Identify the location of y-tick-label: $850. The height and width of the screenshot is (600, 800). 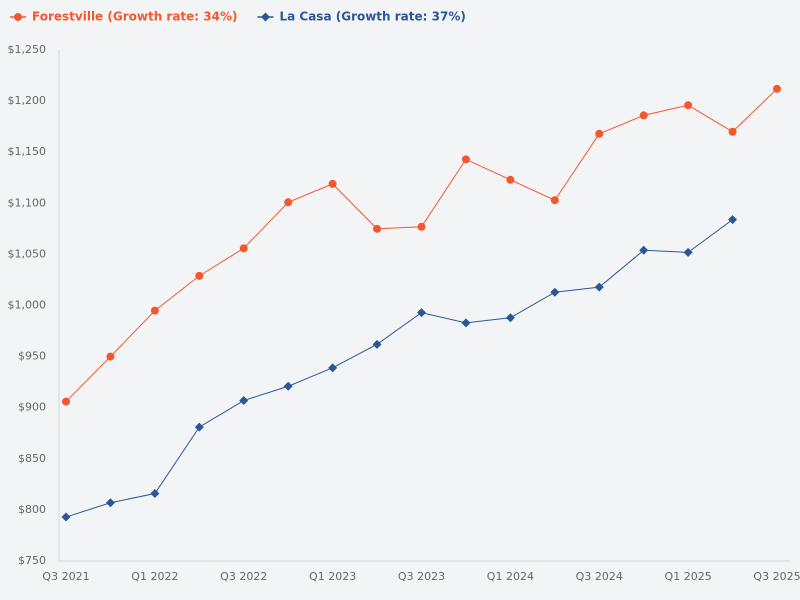
(32, 458).